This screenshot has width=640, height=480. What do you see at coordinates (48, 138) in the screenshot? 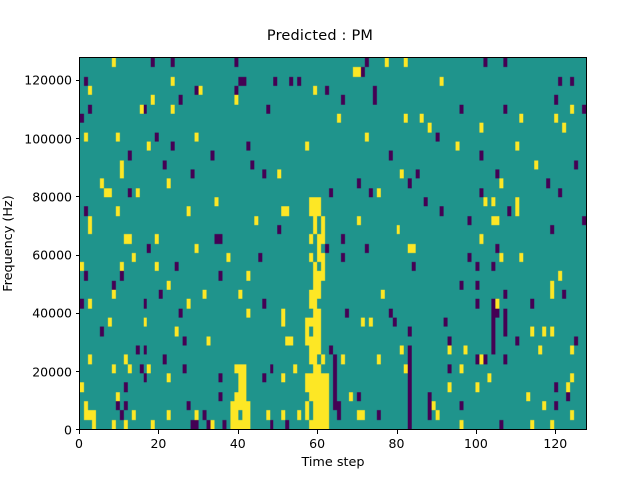
I see `y-tick-label-5: 100000` at bounding box center [48, 138].